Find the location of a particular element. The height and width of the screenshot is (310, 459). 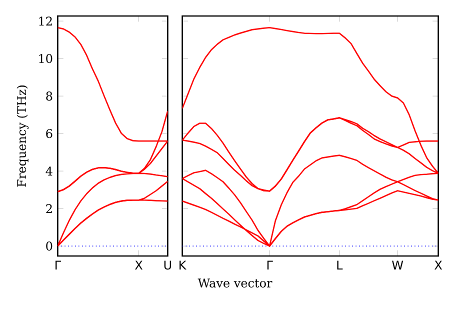

x-tick-label: K is located at coordinates (183, 265).